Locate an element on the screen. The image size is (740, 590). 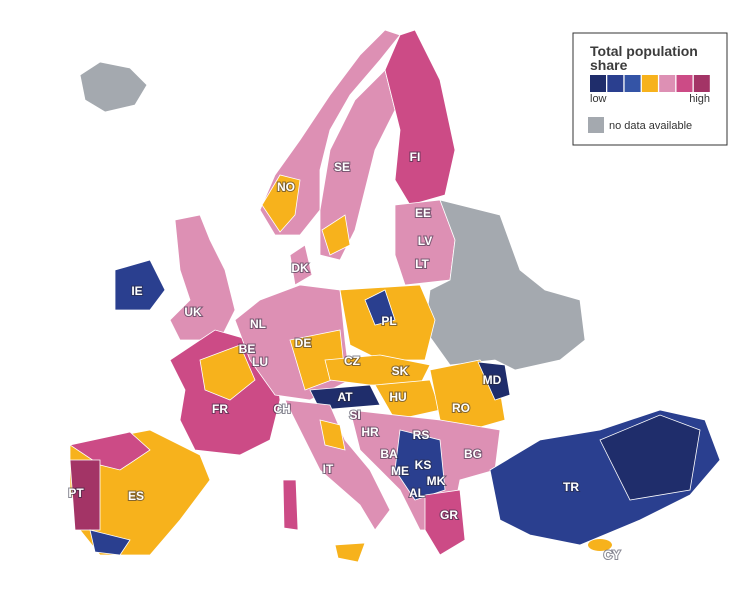
country-label: FI is located at coordinates (415, 157).